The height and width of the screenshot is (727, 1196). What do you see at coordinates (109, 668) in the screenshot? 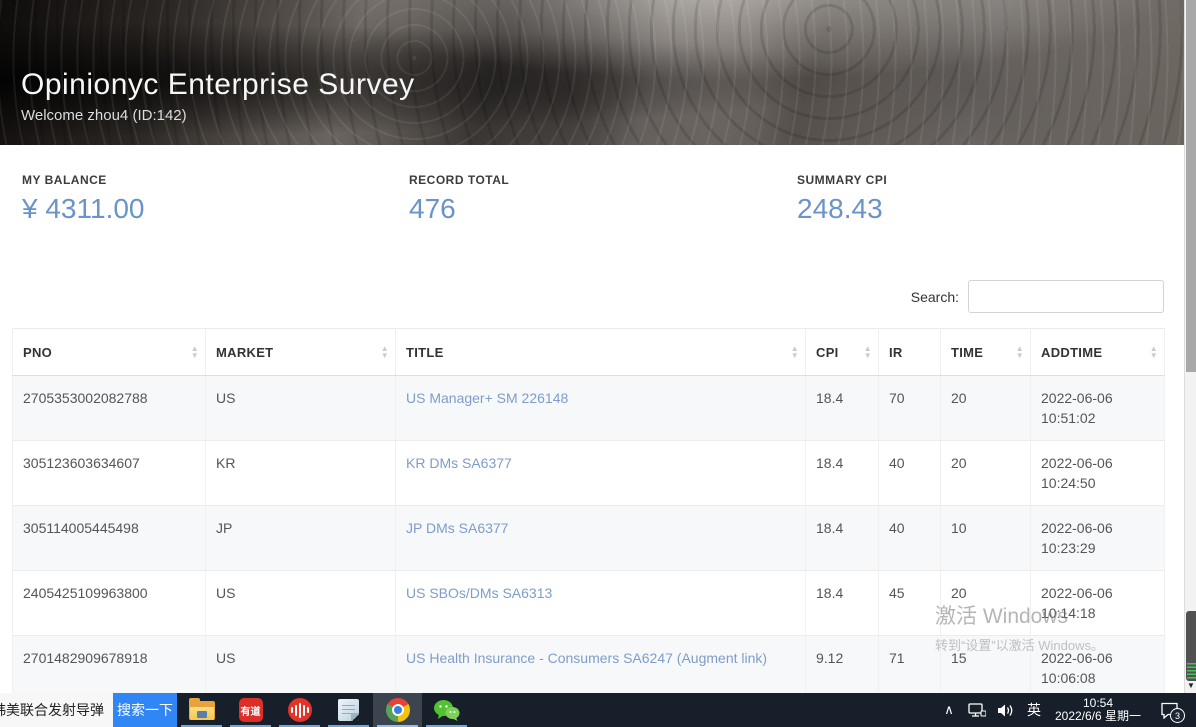
I see `cell-pno: 2701482909678918` at bounding box center [109, 668].